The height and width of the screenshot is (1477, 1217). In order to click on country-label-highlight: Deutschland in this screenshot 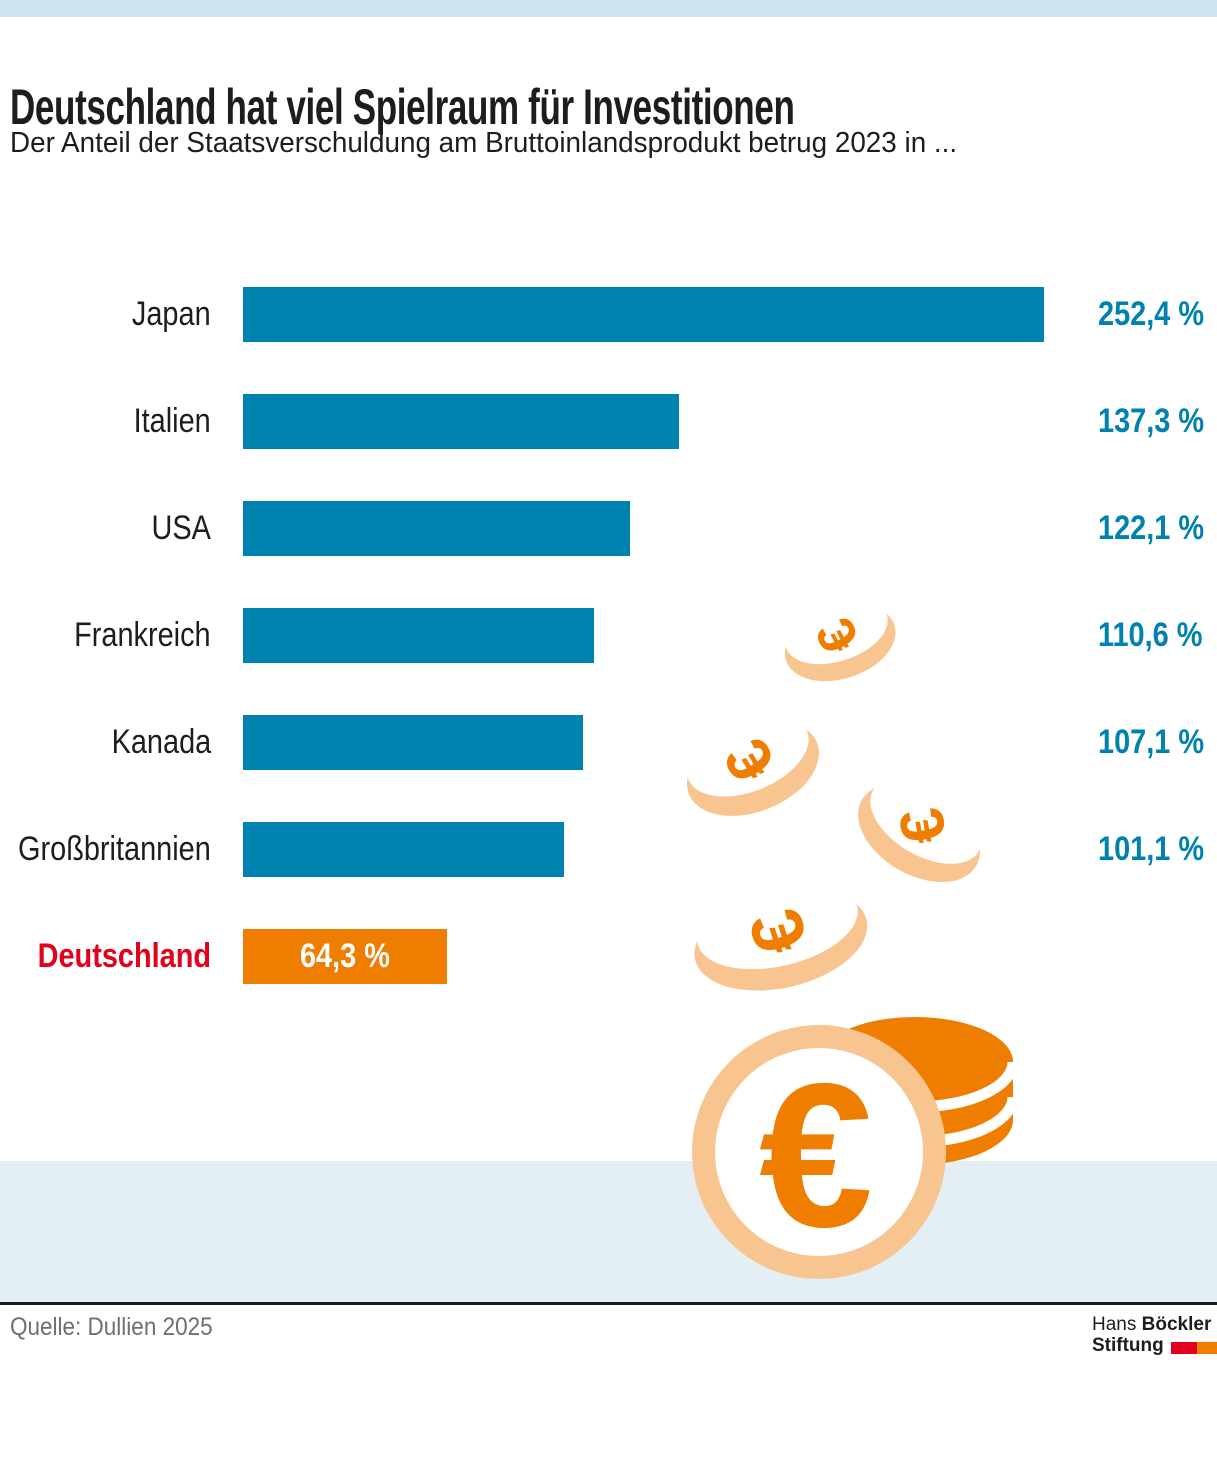, I will do `click(124, 956)`.